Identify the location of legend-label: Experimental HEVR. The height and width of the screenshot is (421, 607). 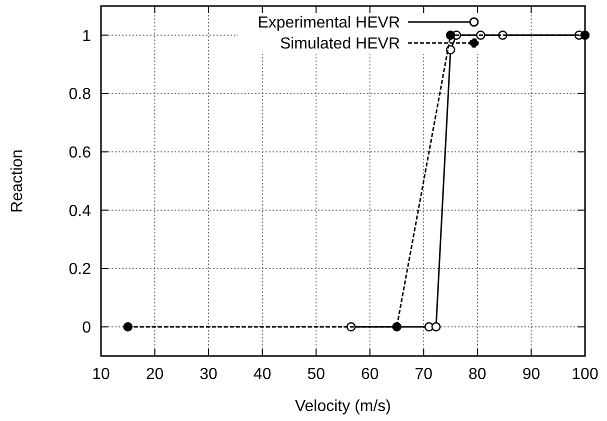
(329, 23).